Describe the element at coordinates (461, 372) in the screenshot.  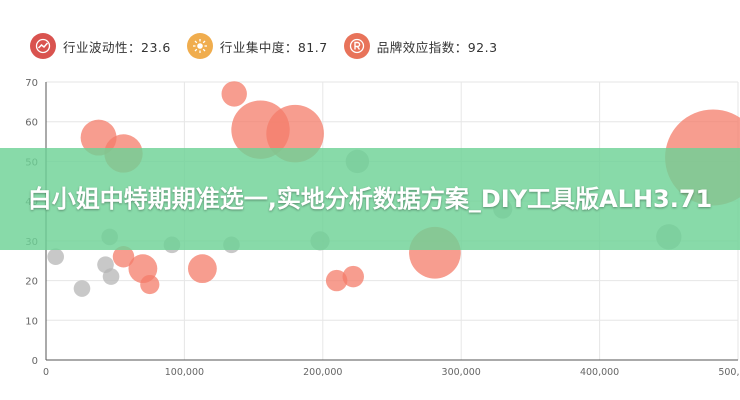
I see `x-tick-label: 300,000` at that location.